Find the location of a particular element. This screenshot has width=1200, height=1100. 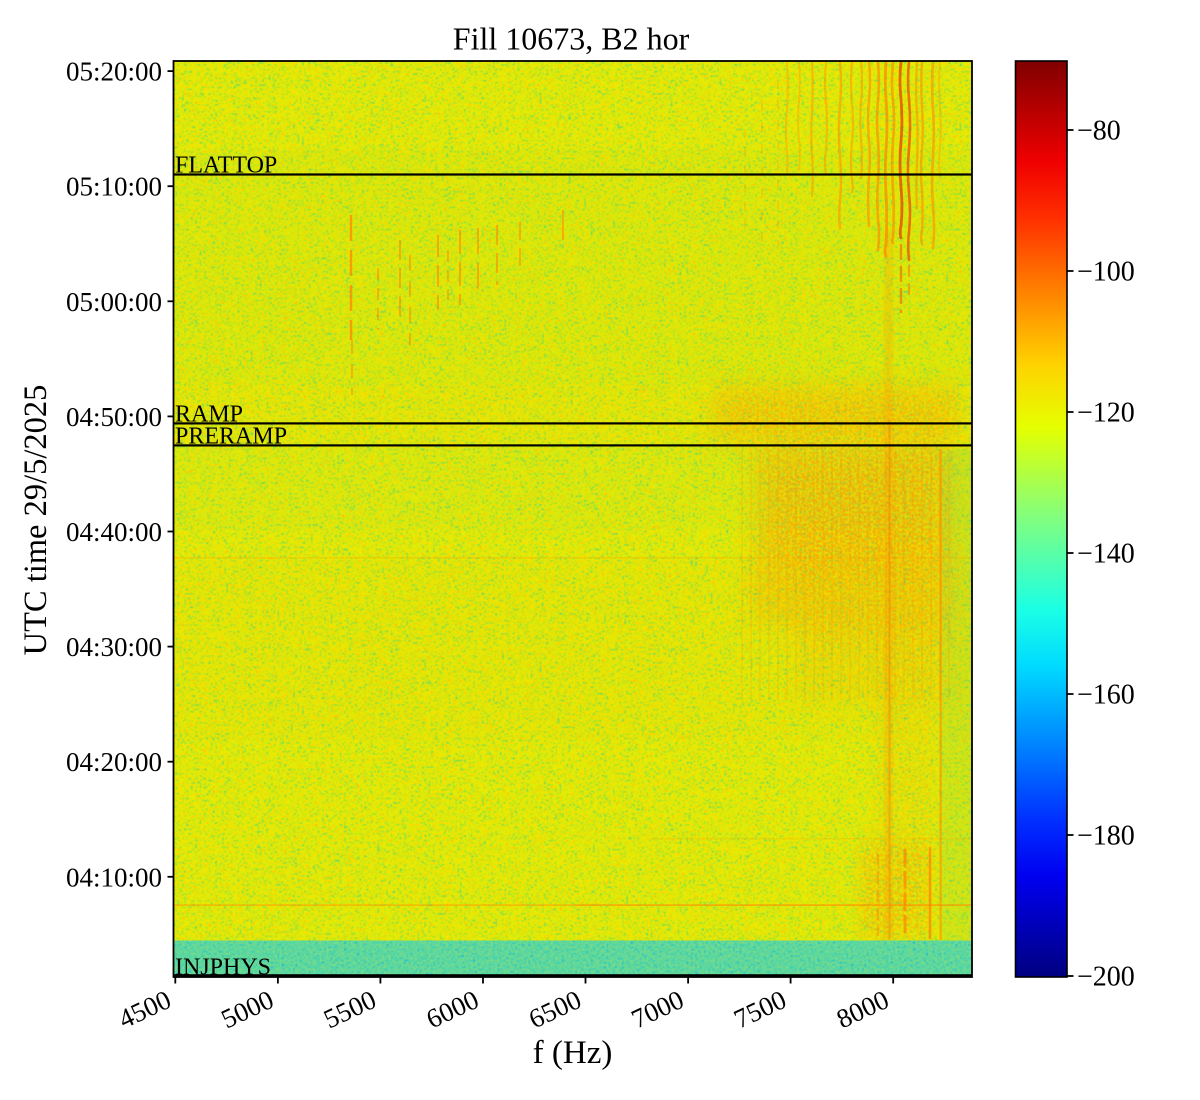

svg-text: f (Hz) is located at coordinates (573, 1053).